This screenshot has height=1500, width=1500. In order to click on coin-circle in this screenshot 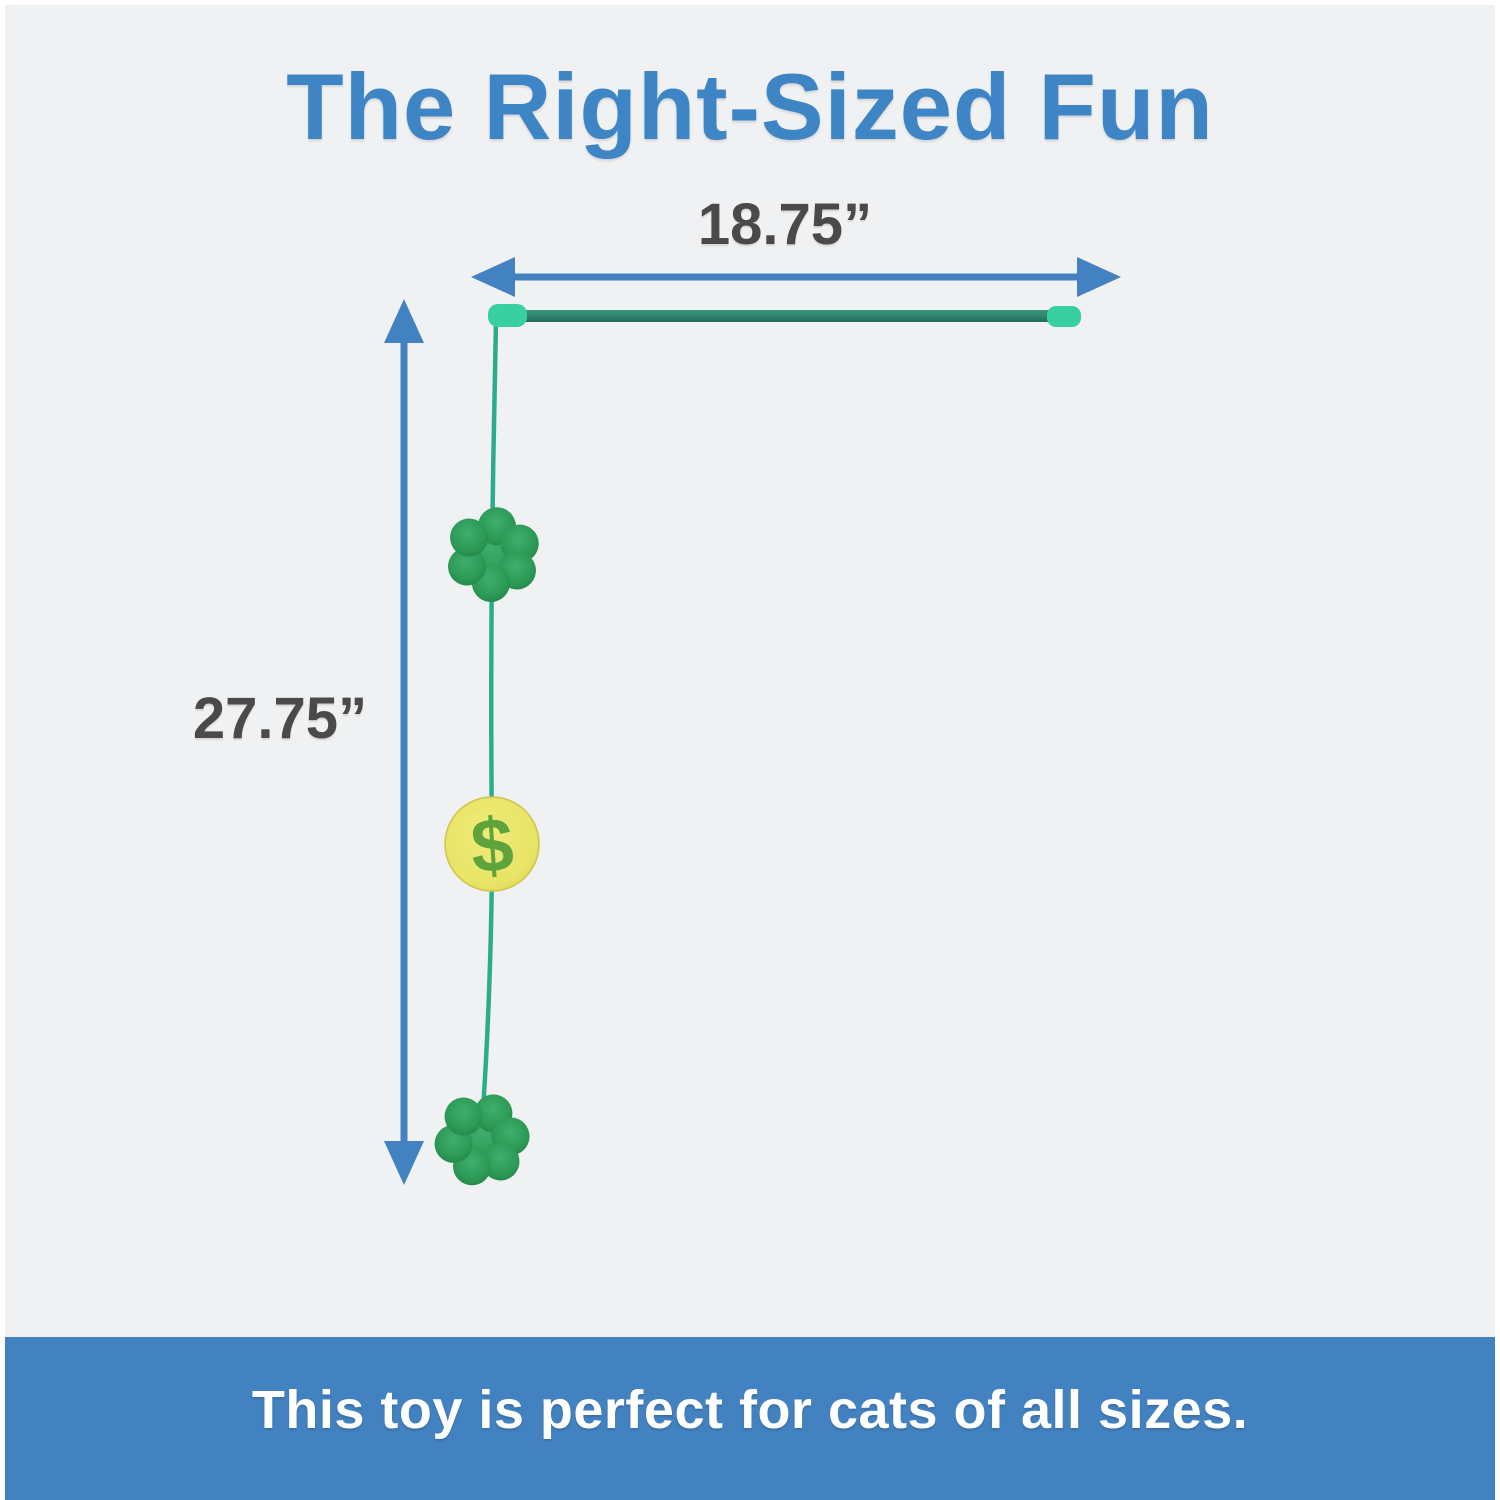, I will do `click(492, 844)`.